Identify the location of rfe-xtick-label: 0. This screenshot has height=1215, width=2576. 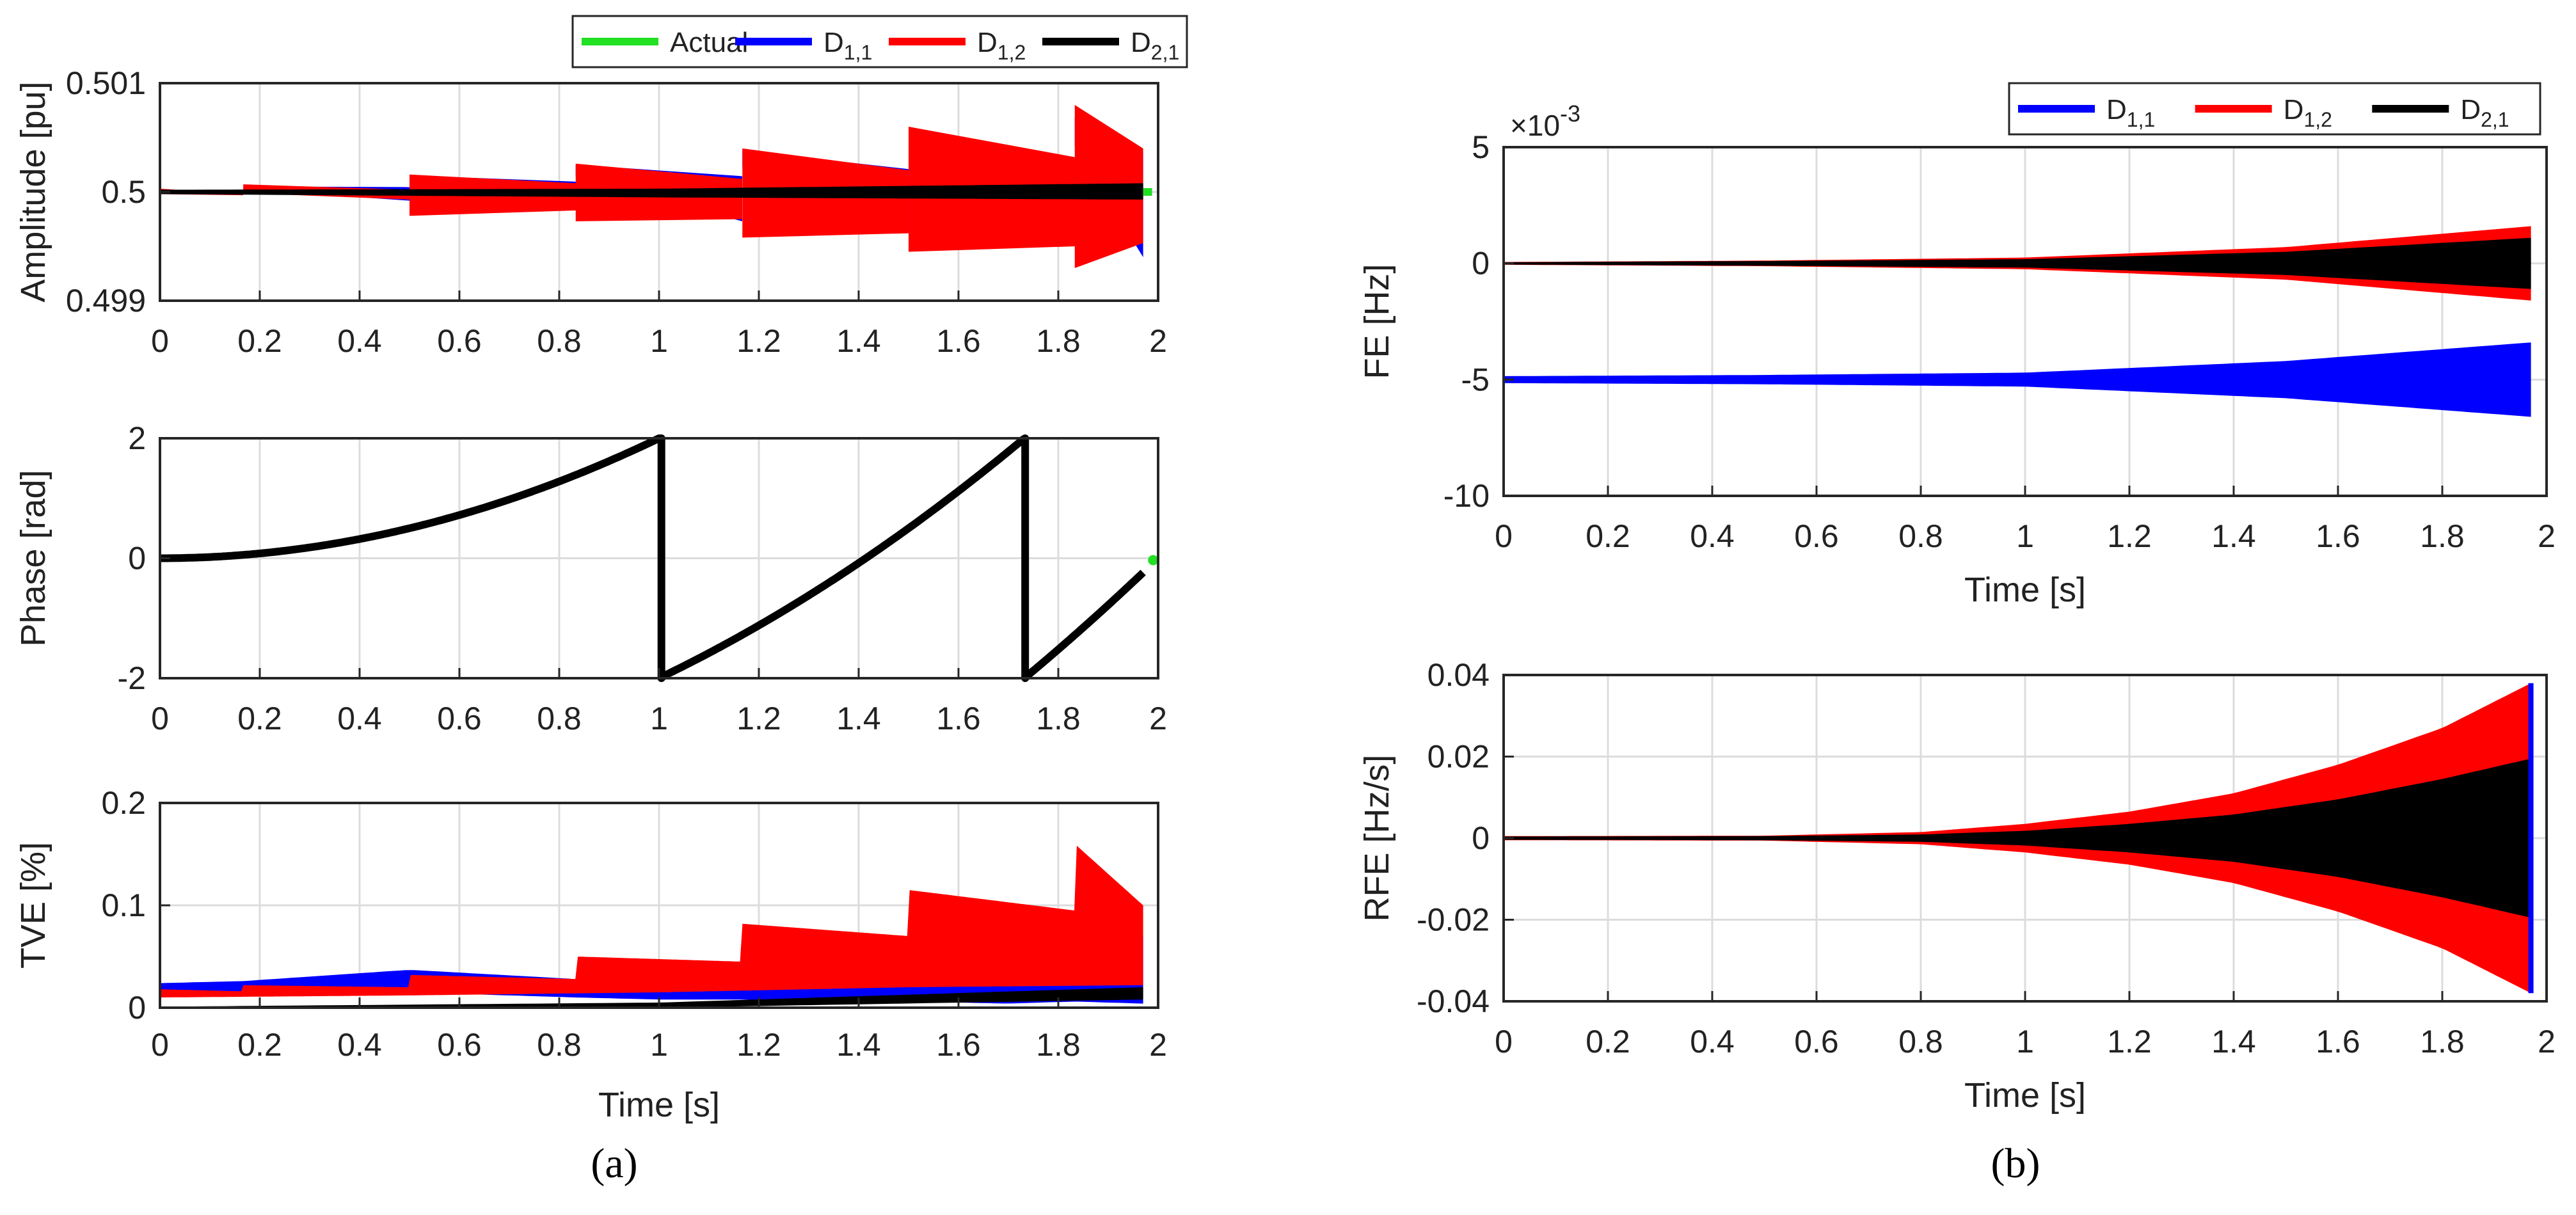
(1504, 1042).